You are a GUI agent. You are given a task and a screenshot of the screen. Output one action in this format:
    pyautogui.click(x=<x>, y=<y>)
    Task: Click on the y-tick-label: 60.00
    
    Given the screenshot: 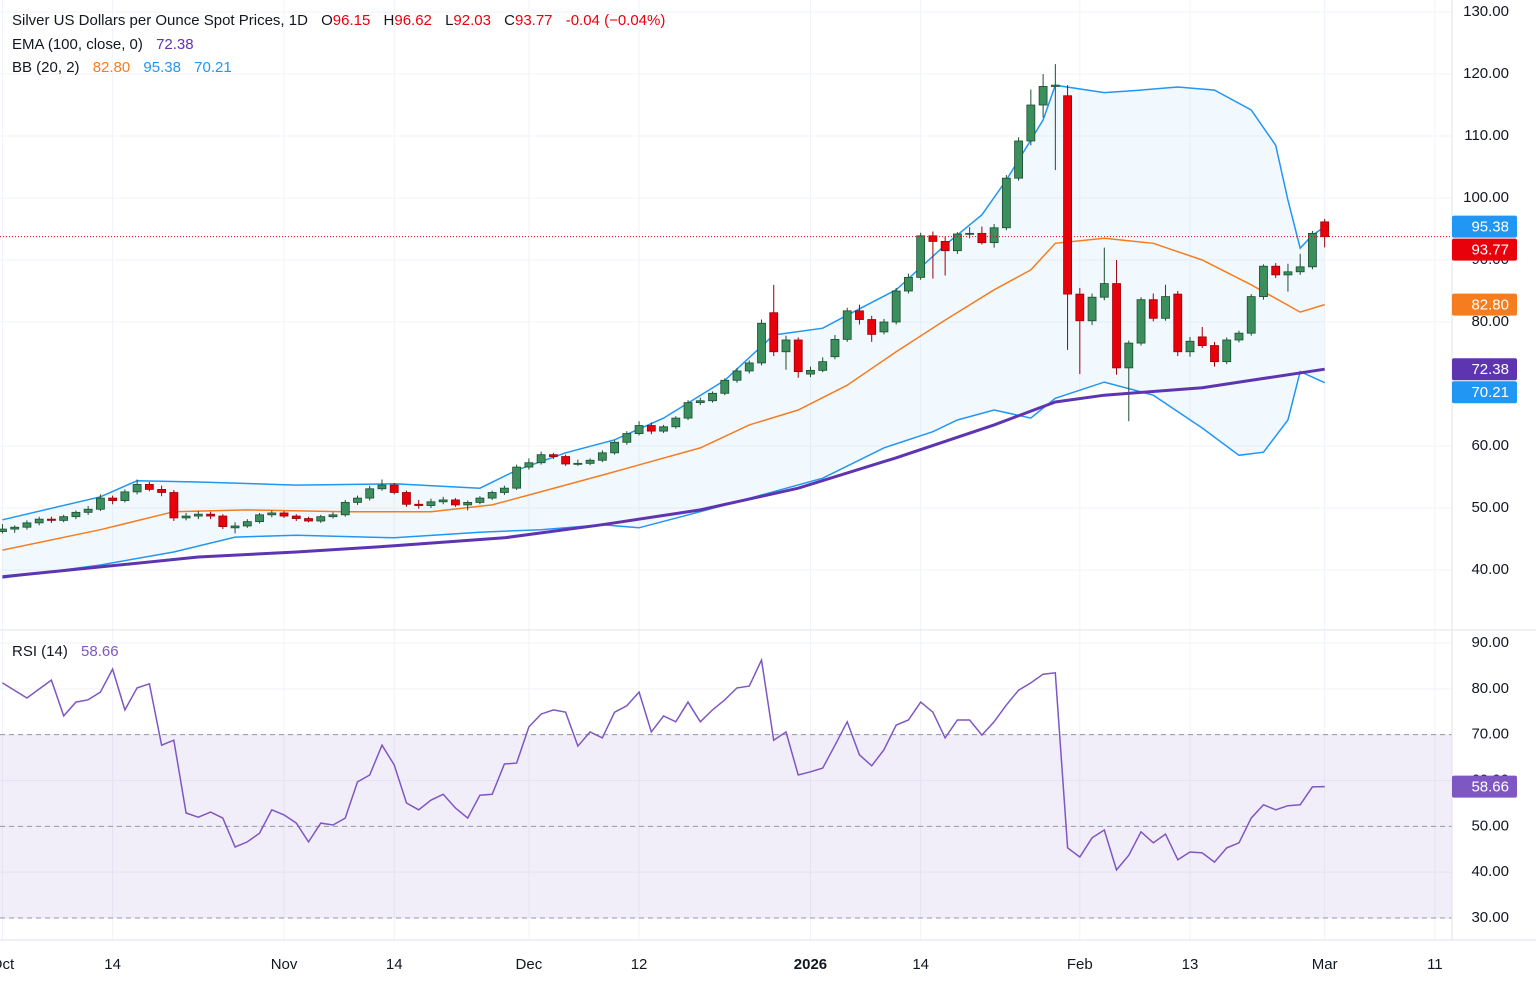 What is the action you would take?
    pyautogui.click(x=1490, y=445)
    